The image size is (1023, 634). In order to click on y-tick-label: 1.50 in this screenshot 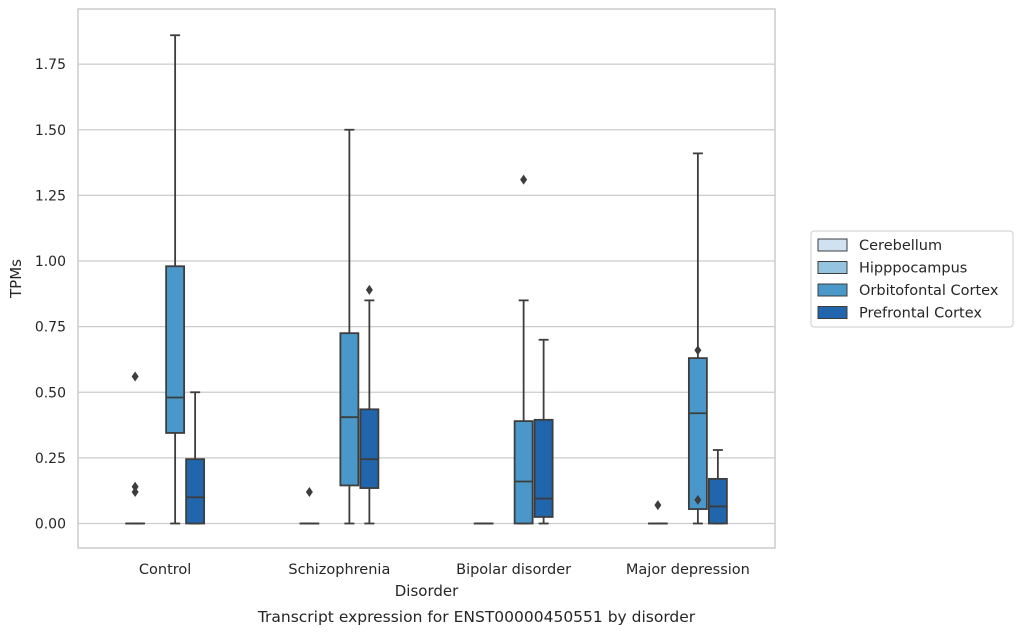, I will do `click(50, 131)`.